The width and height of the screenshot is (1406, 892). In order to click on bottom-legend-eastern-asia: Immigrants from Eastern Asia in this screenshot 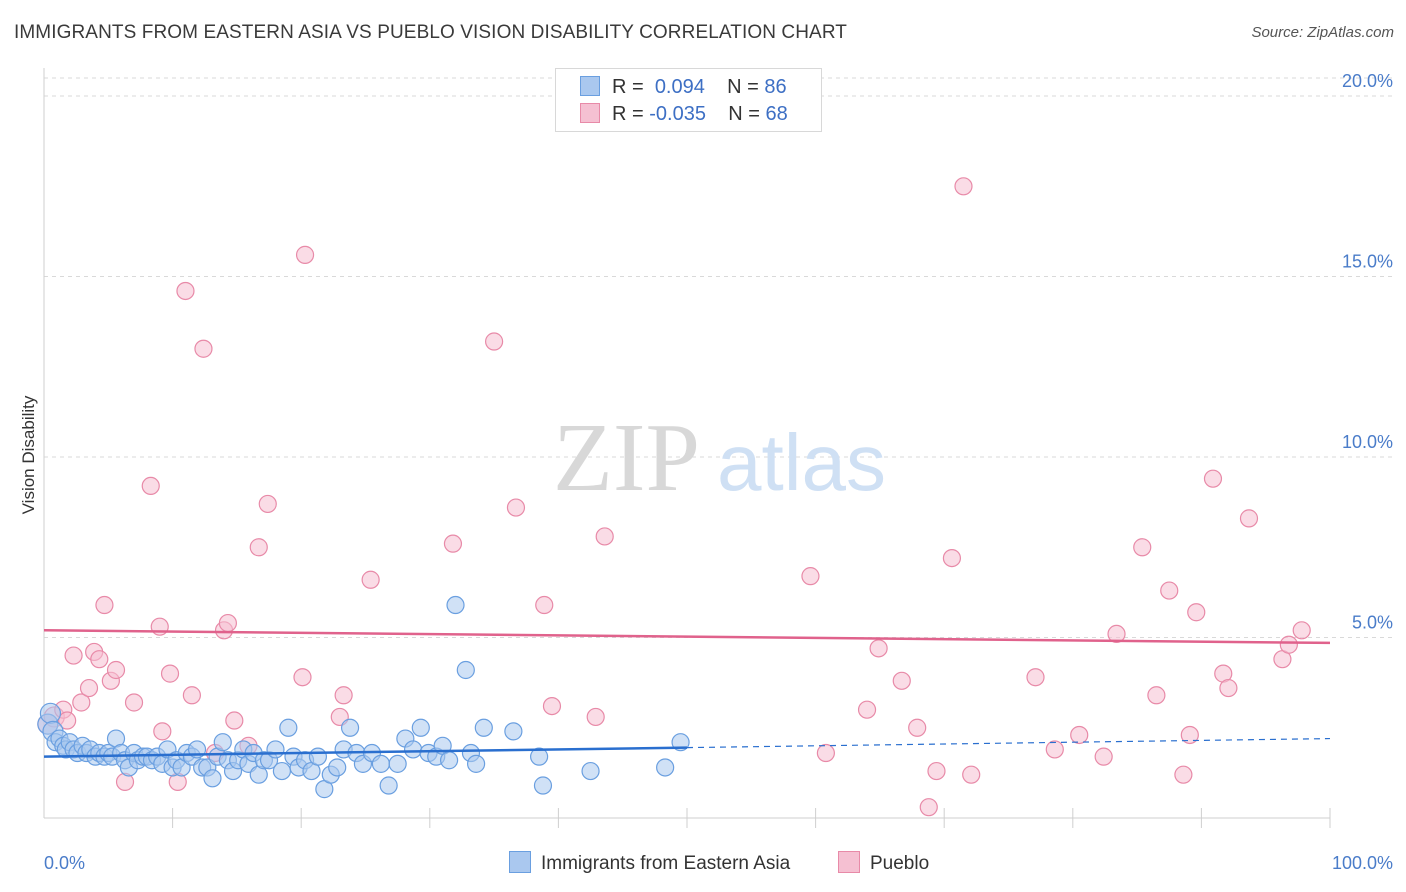, I will do `click(649, 863)`.